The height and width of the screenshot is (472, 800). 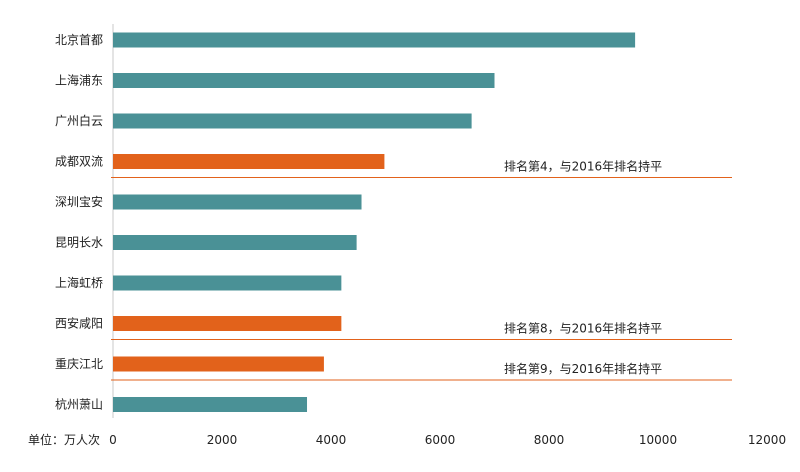 I want to click on x-tick-label: 10000, so click(x=658, y=440).